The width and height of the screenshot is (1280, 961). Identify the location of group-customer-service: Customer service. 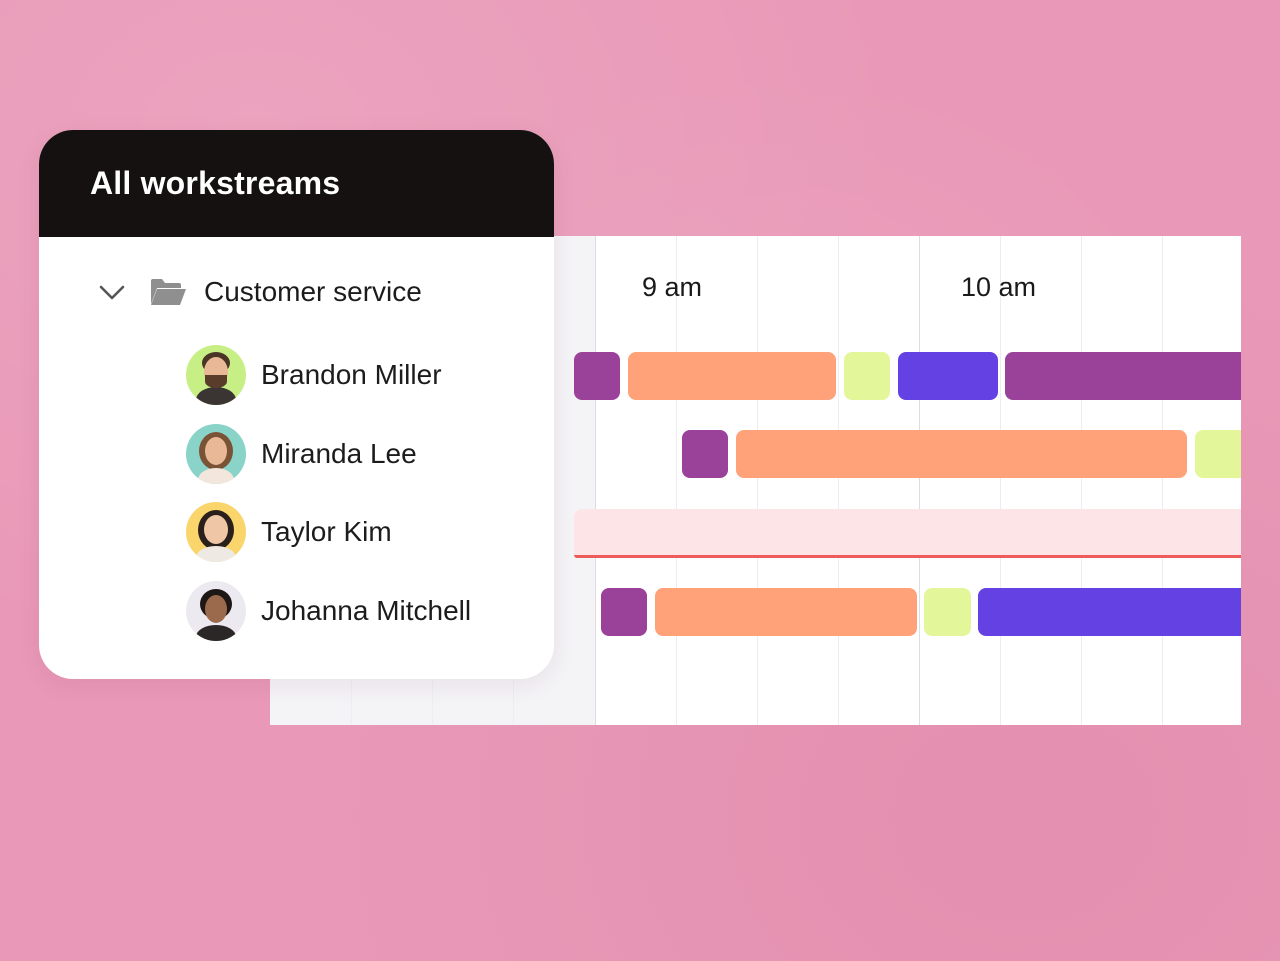
(259, 292).